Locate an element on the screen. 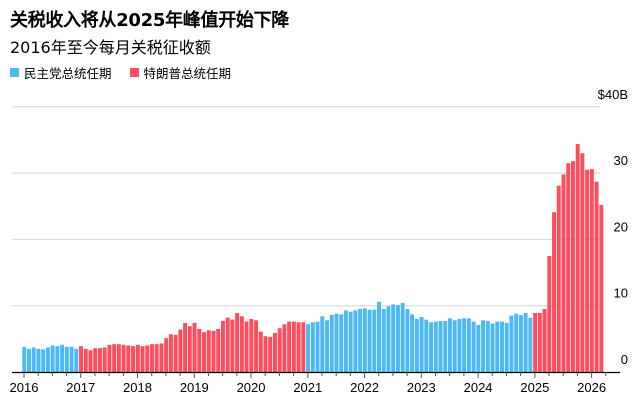 The width and height of the screenshot is (639, 405). x-tick-label: 2026 is located at coordinates (591, 387).